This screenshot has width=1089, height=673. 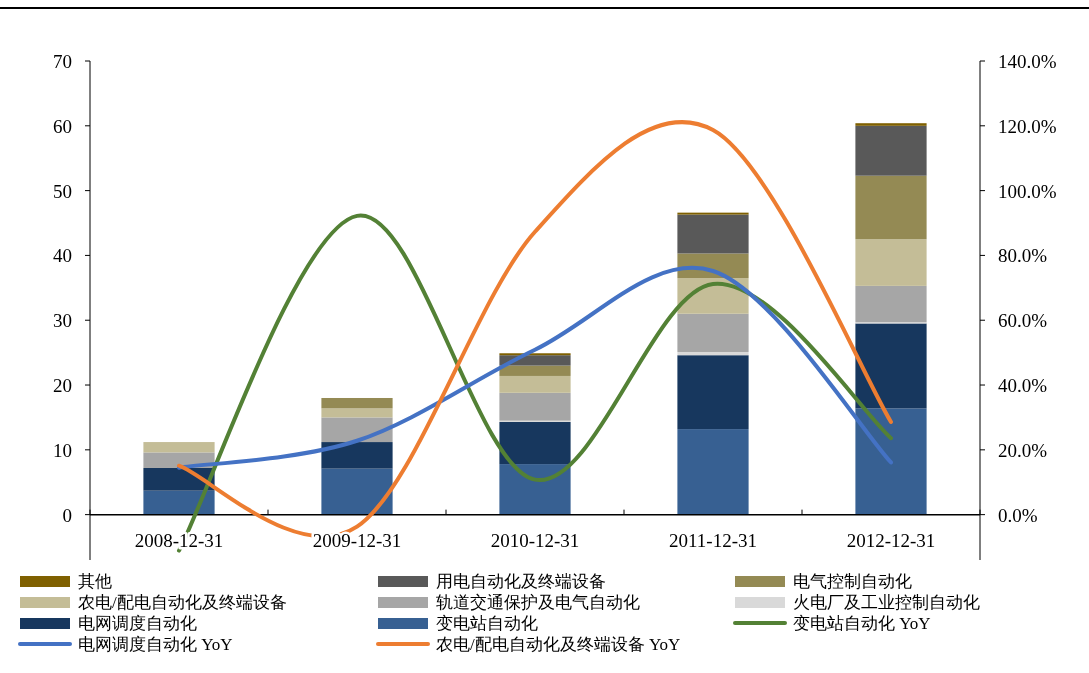 What do you see at coordinates (95, 581) in the screenshot?
I see `legend-label: 其他` at bounding box center [95, 581].